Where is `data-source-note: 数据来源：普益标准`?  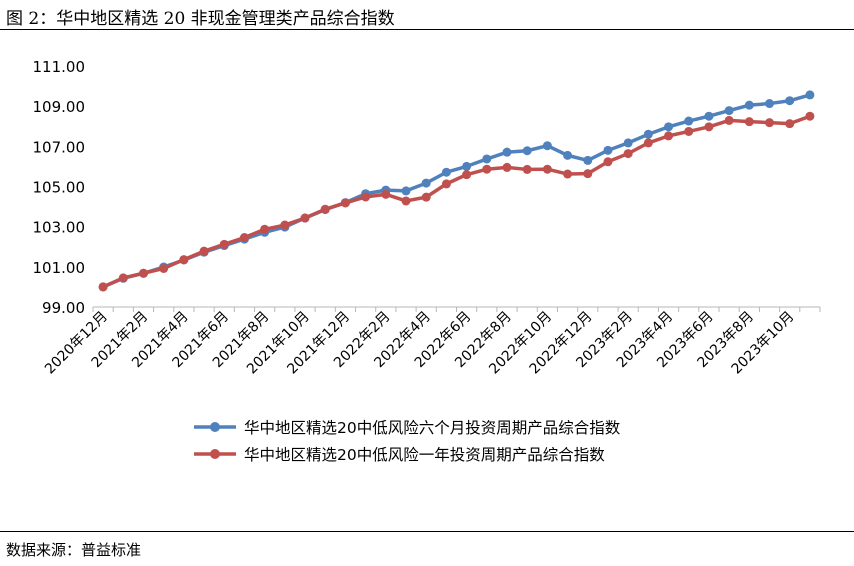 data-source-note: 数据来源：普益标准 is located at coordinates (74, 550).